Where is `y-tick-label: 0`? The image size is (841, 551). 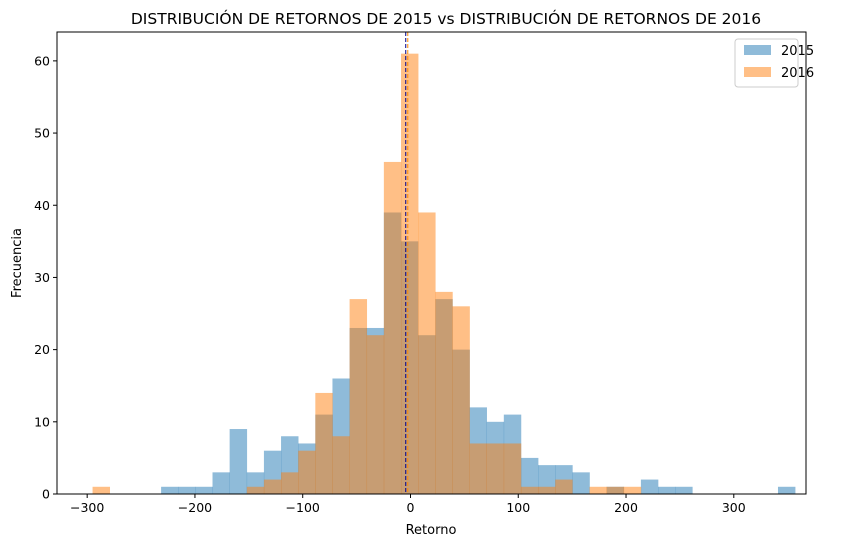 y-tick-label: 0 is located at coordinates (46, 494).